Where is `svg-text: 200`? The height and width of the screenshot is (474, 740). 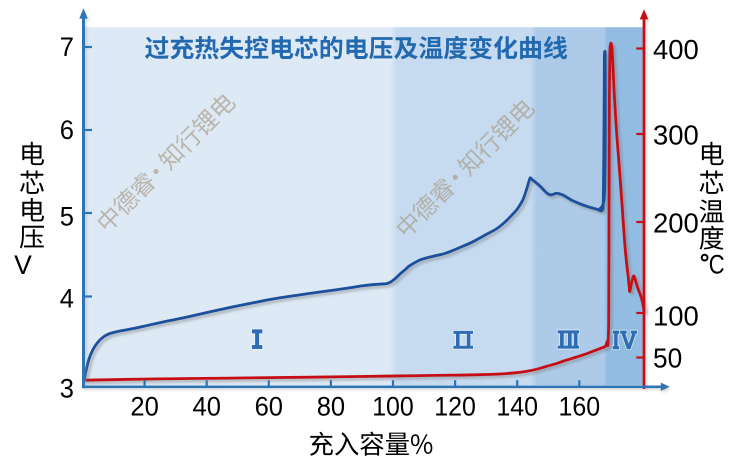 svg-text: 200 is located at coordinates (676, 223).